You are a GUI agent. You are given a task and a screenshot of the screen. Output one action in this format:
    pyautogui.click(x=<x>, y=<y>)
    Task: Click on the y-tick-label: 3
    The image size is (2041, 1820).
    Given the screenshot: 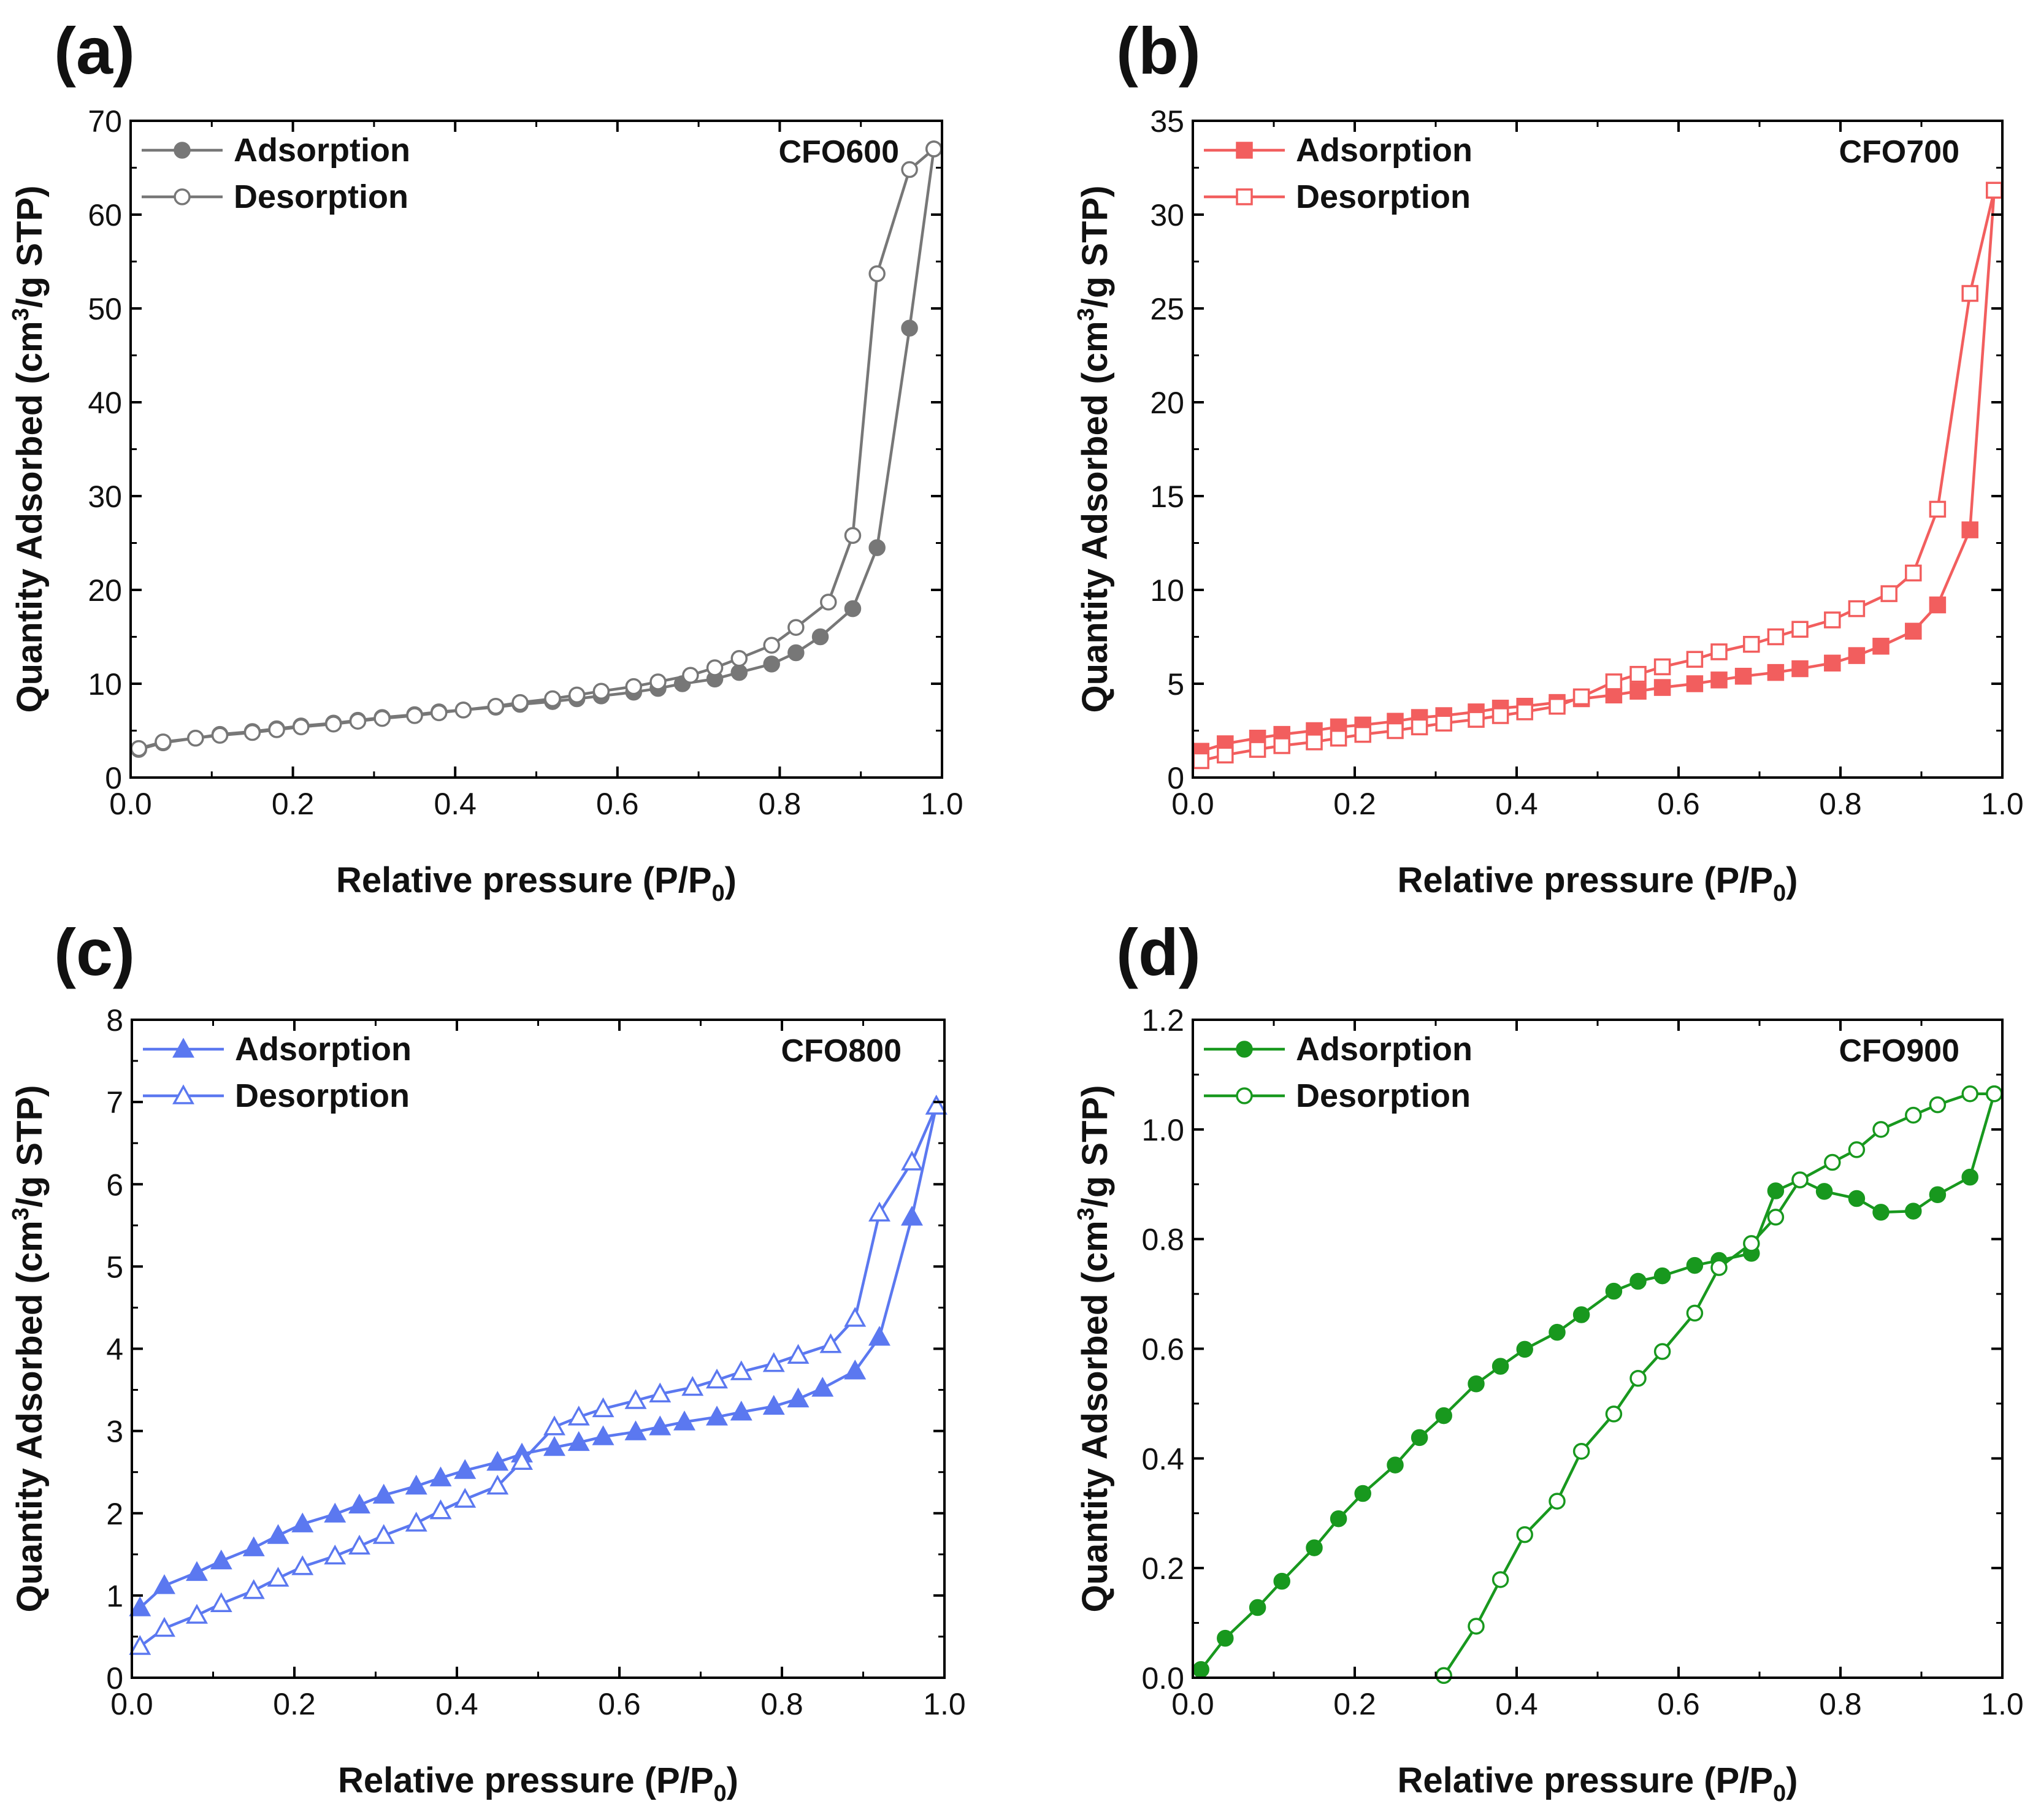 What is the action you would take?
    pyautogui.click(x=115, y=1432)
    